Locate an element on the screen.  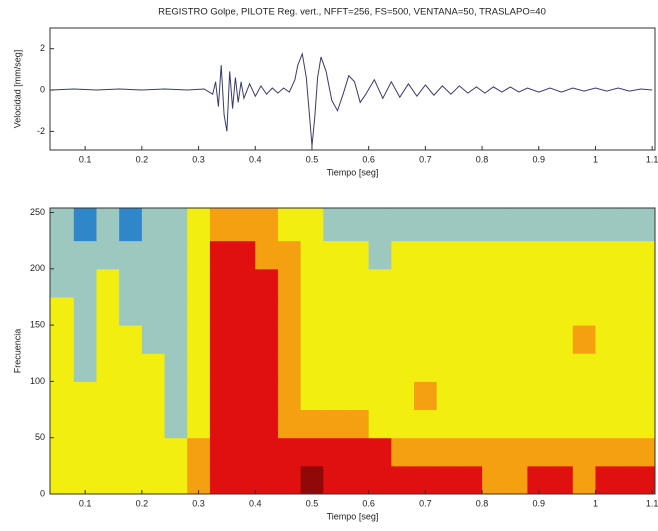
x-tick-label: 0.4 is located at coordinates (255, 503).